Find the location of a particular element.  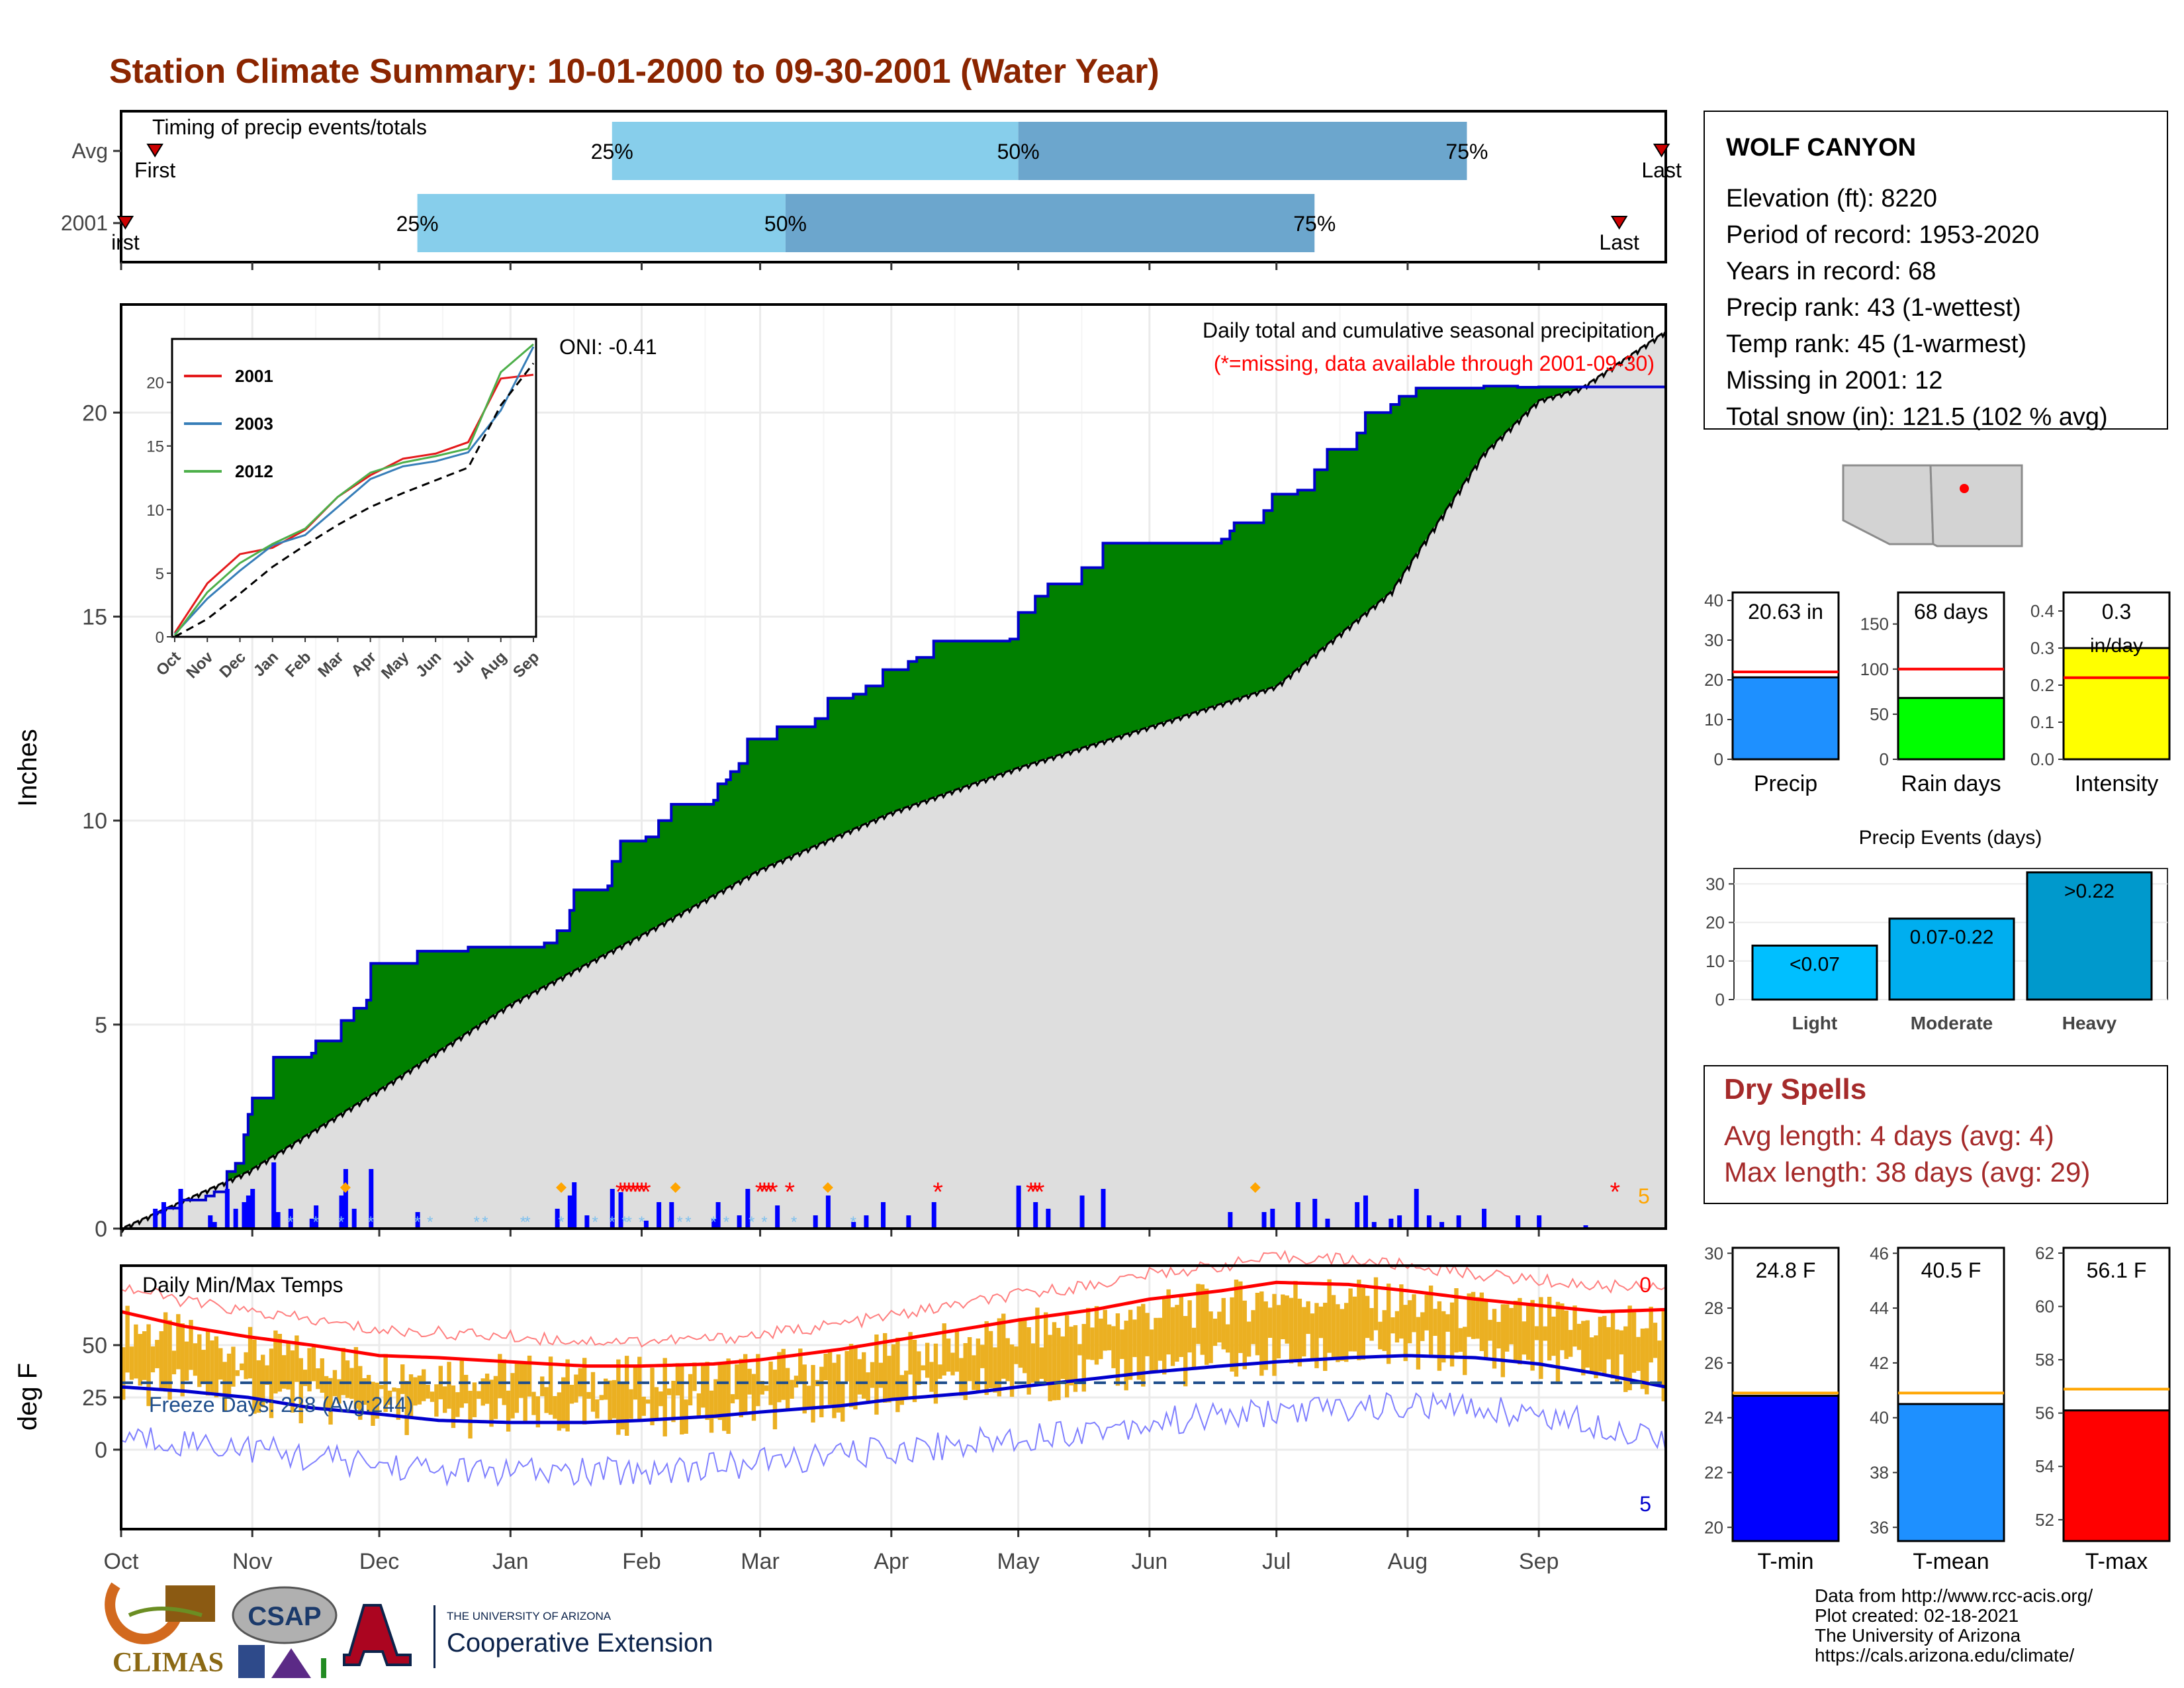

precip-ytick-label: 20 is located at coordinates (95, 413).